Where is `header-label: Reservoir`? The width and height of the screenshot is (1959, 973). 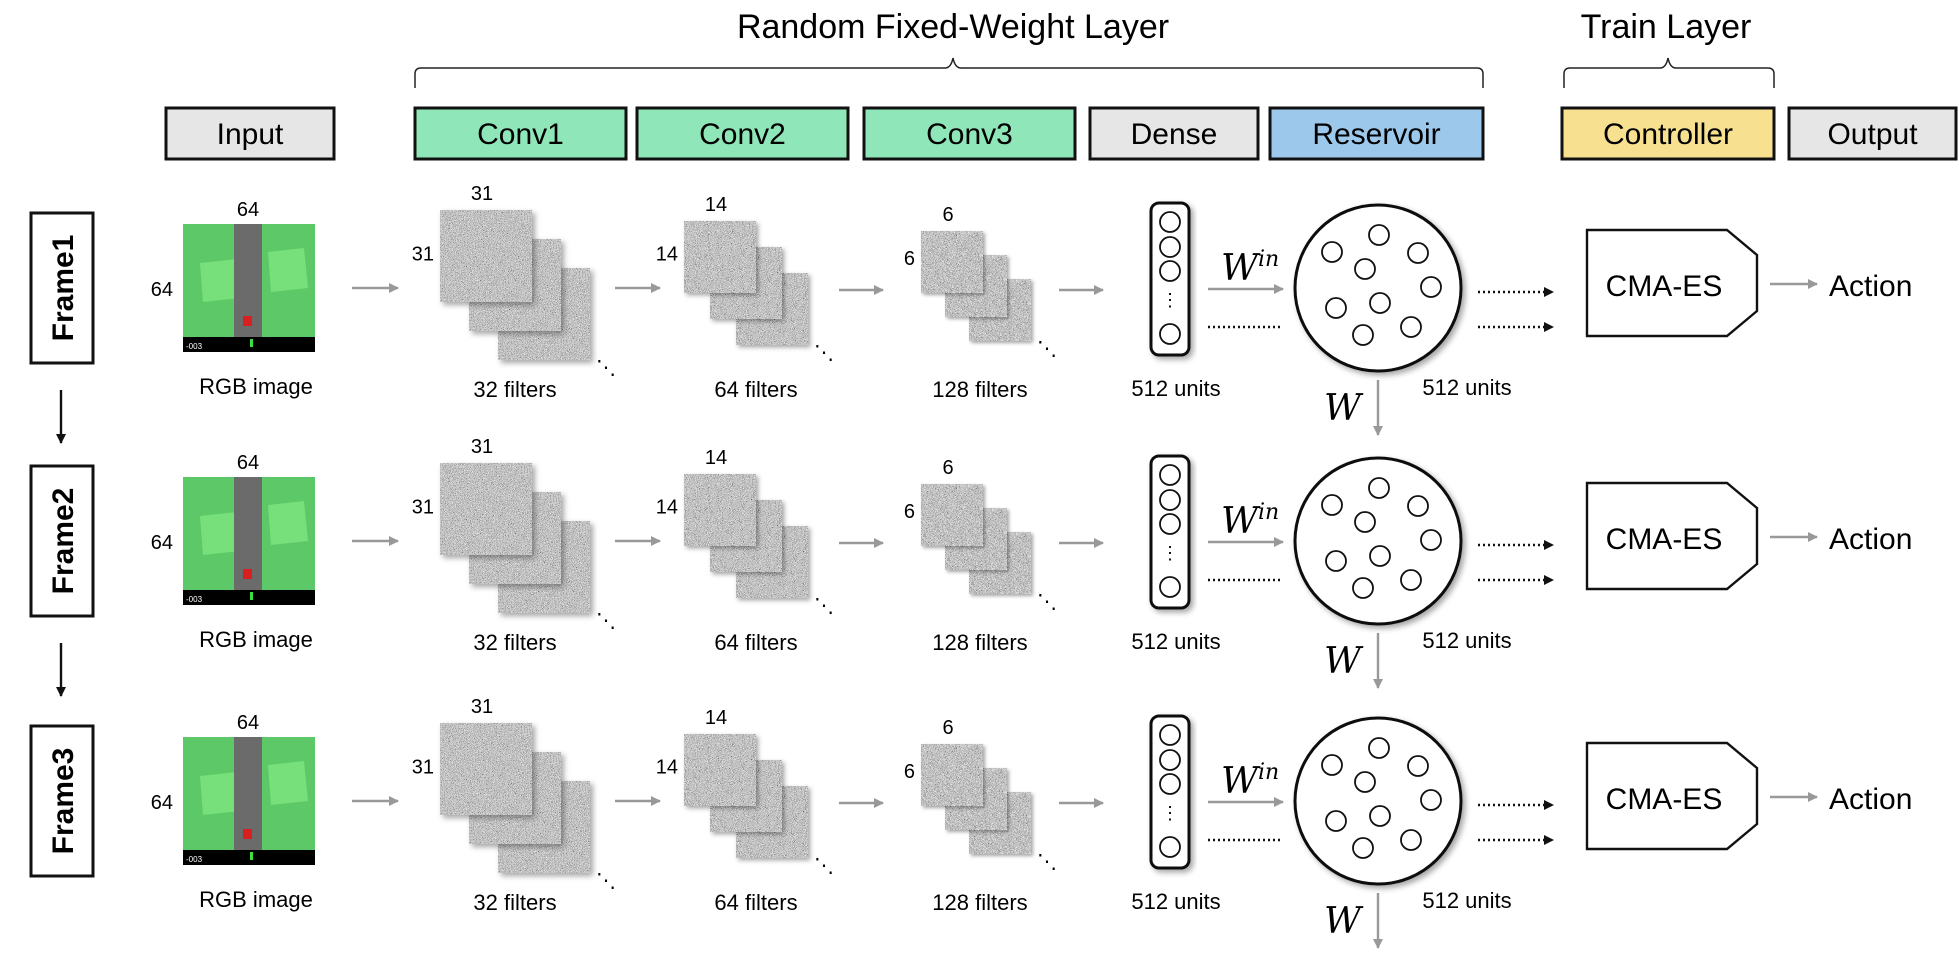
header-label: Reservoir is located at coordinates (1376, 134).